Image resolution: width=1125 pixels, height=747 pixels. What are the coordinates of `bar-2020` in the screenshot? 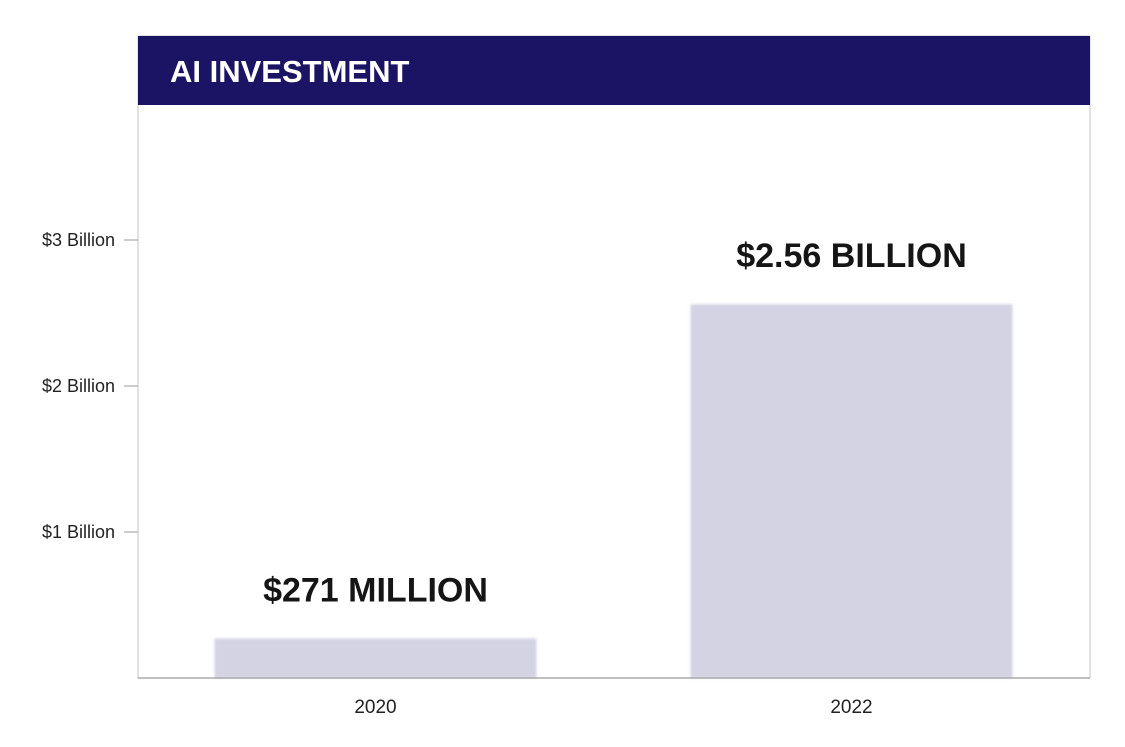 It's located at (375, 658).